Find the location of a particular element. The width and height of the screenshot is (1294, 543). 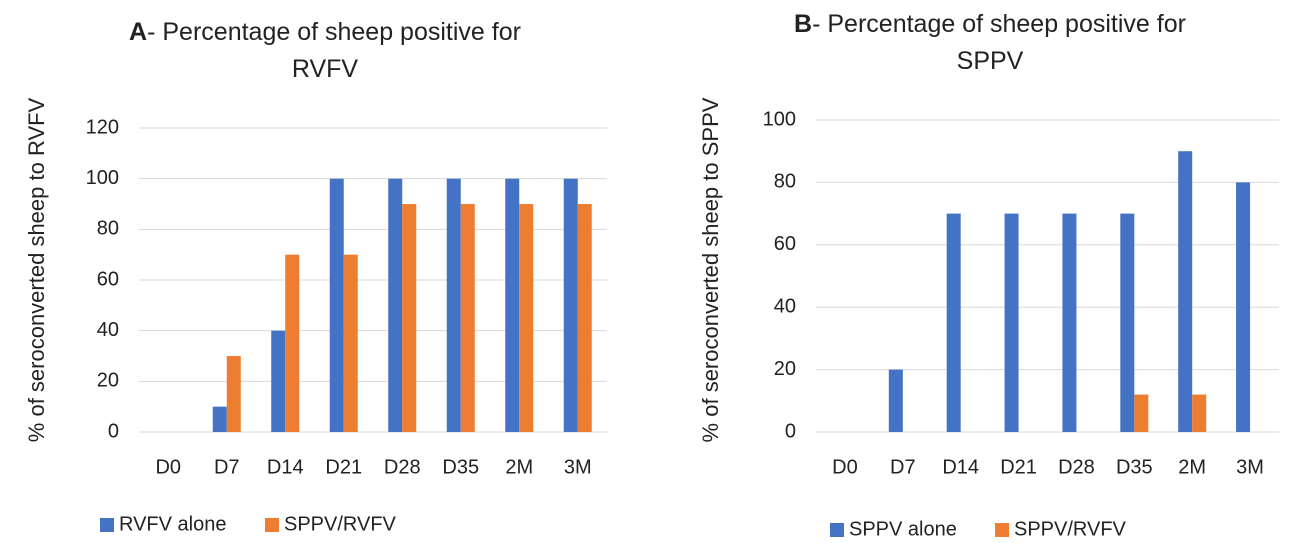

legend-label: SPPV alone is located at coordinates (903, 529).